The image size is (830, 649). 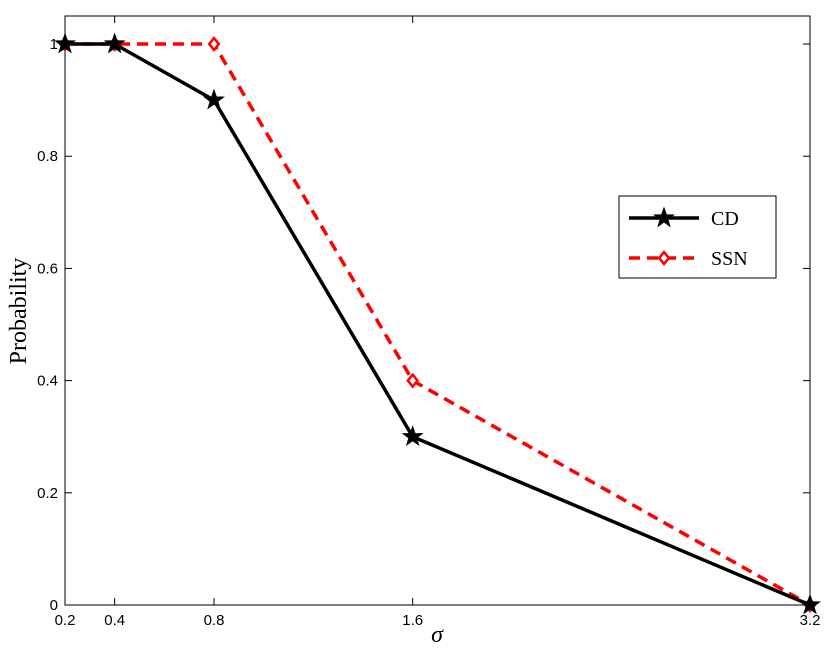 I want to click on y-tick-label: 0, so click(x=54, y=605).